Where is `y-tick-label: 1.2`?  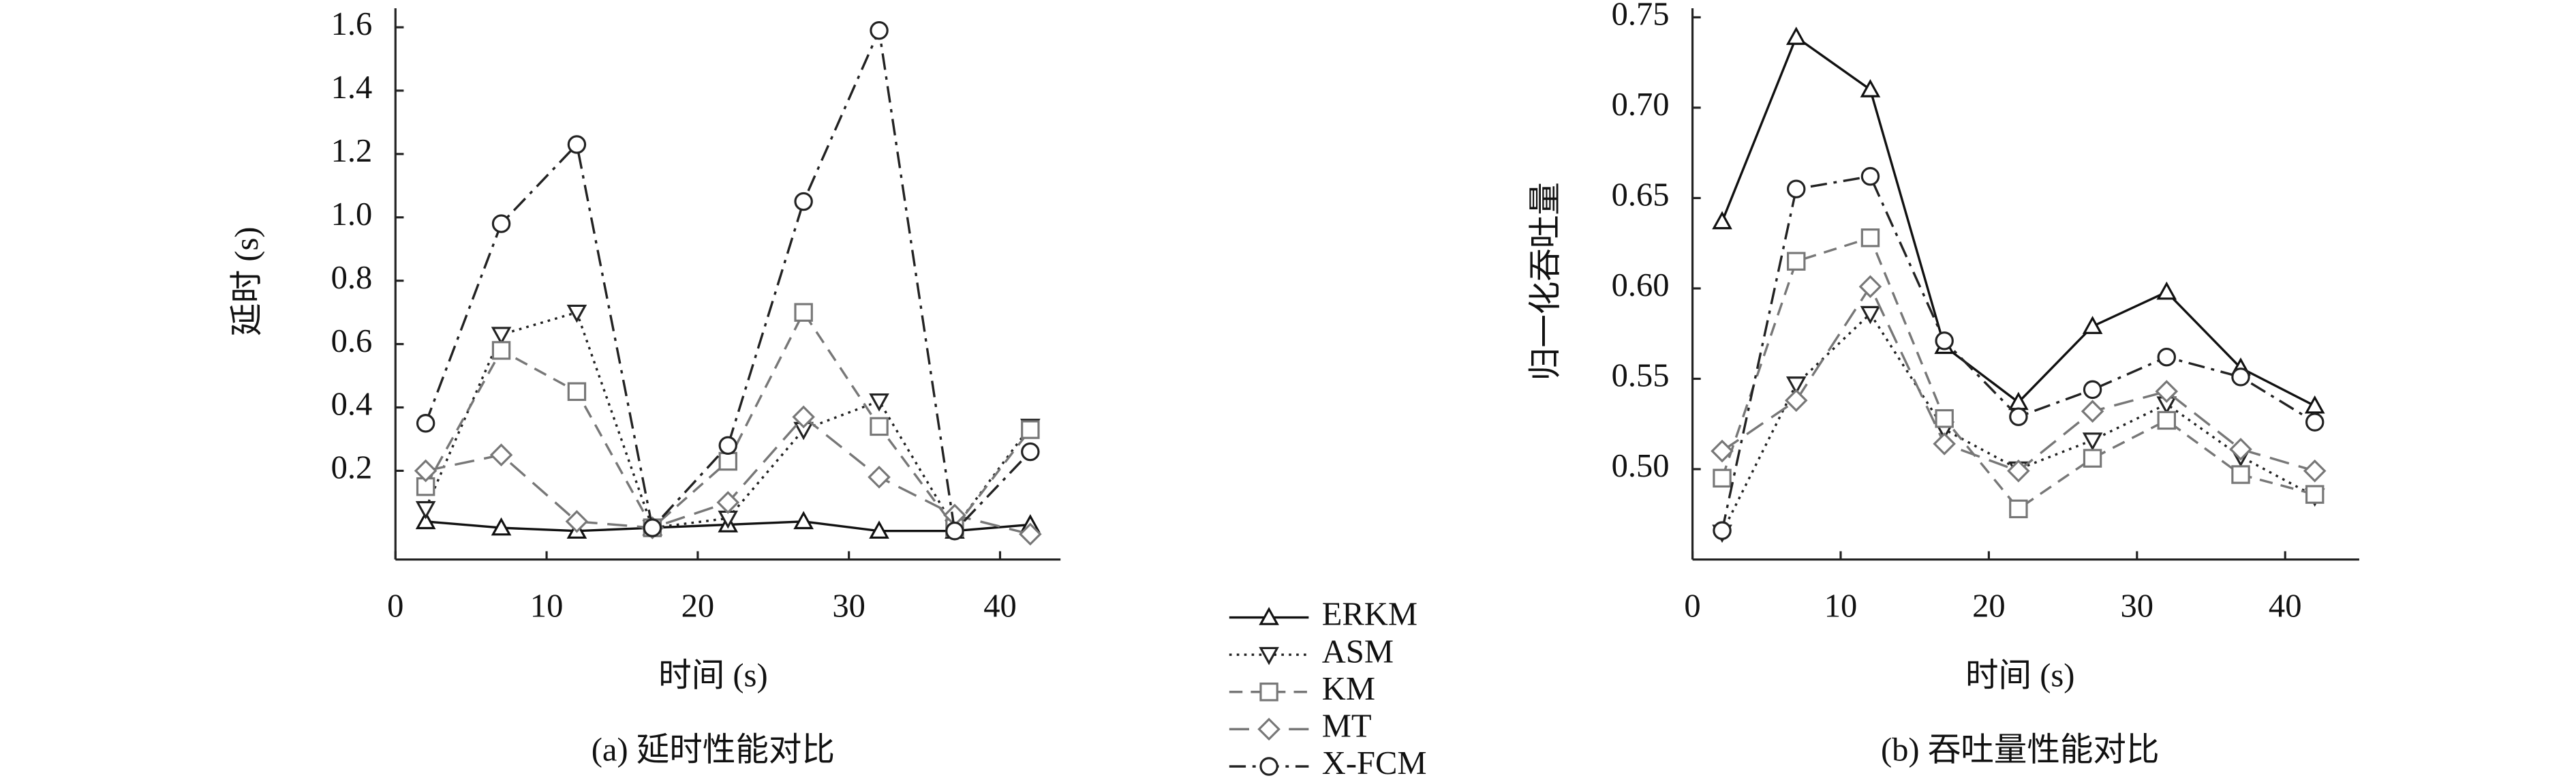
y-tick-label: 1.2 is located at coordinates (352, 150).